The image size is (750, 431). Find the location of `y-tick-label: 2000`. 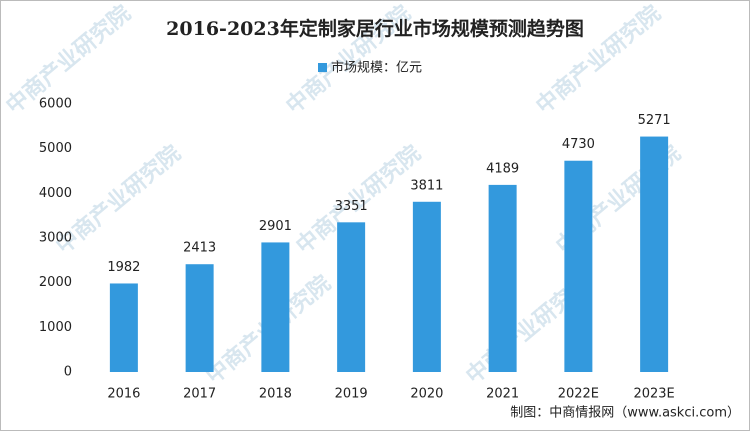

y-tick-label: 2000 is located at coordinates (55, 282).